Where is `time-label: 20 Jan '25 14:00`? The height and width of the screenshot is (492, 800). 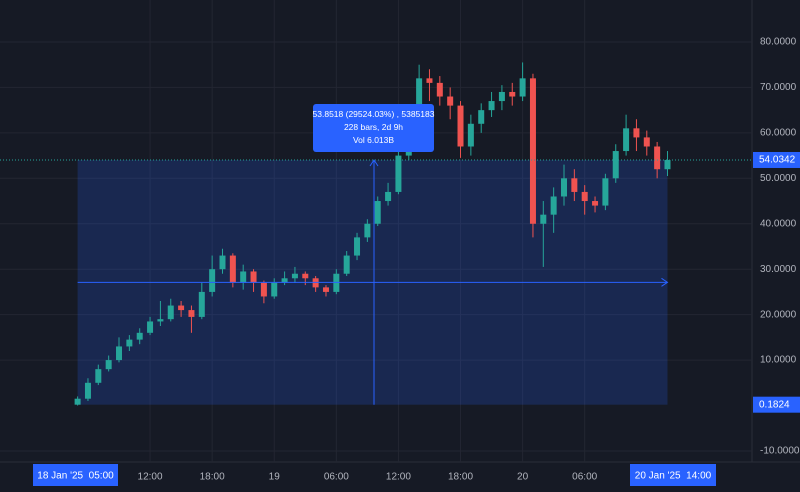 time-label: 20 Jan '25 14:00 is located at coordinates (673, 476).